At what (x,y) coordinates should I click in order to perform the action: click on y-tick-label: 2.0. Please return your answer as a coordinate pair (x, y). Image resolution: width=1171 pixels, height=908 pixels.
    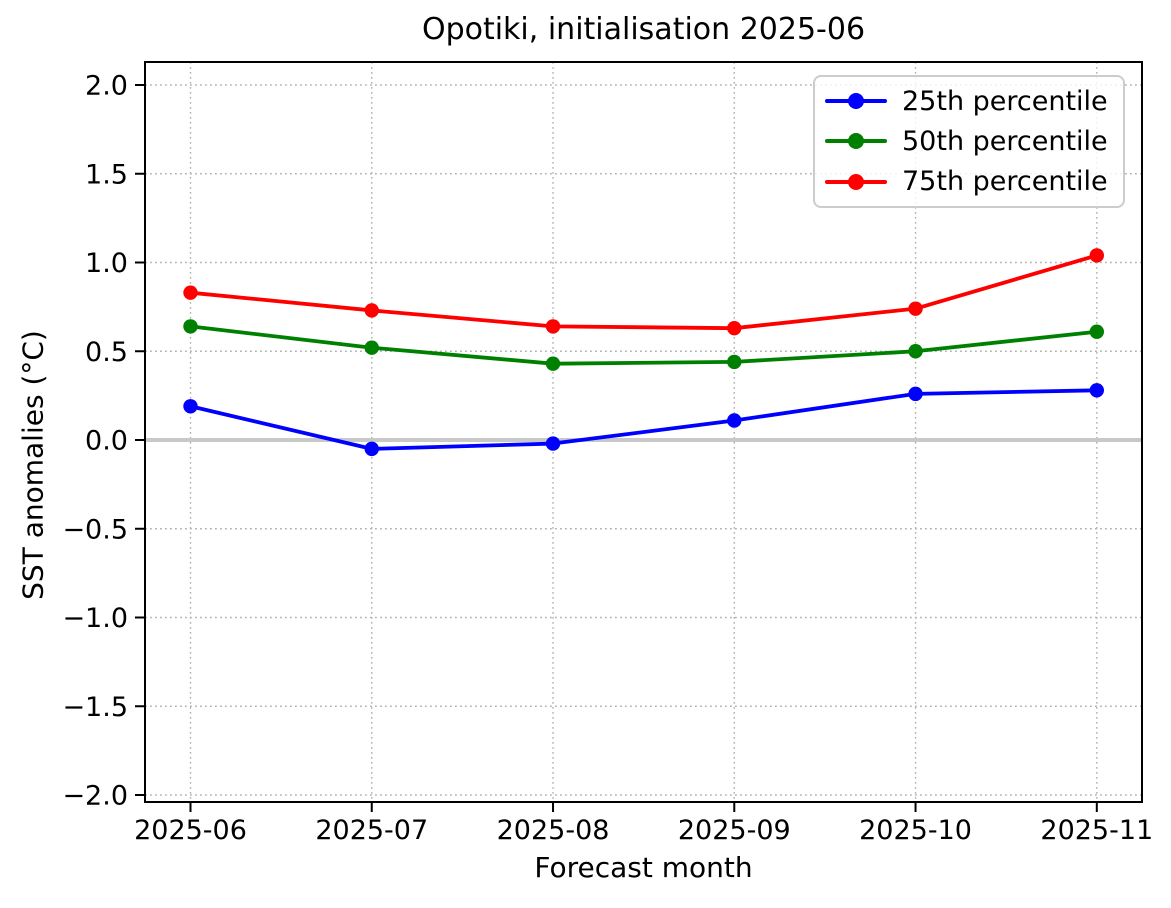
    Looking at the image, I should click on (106, 86).